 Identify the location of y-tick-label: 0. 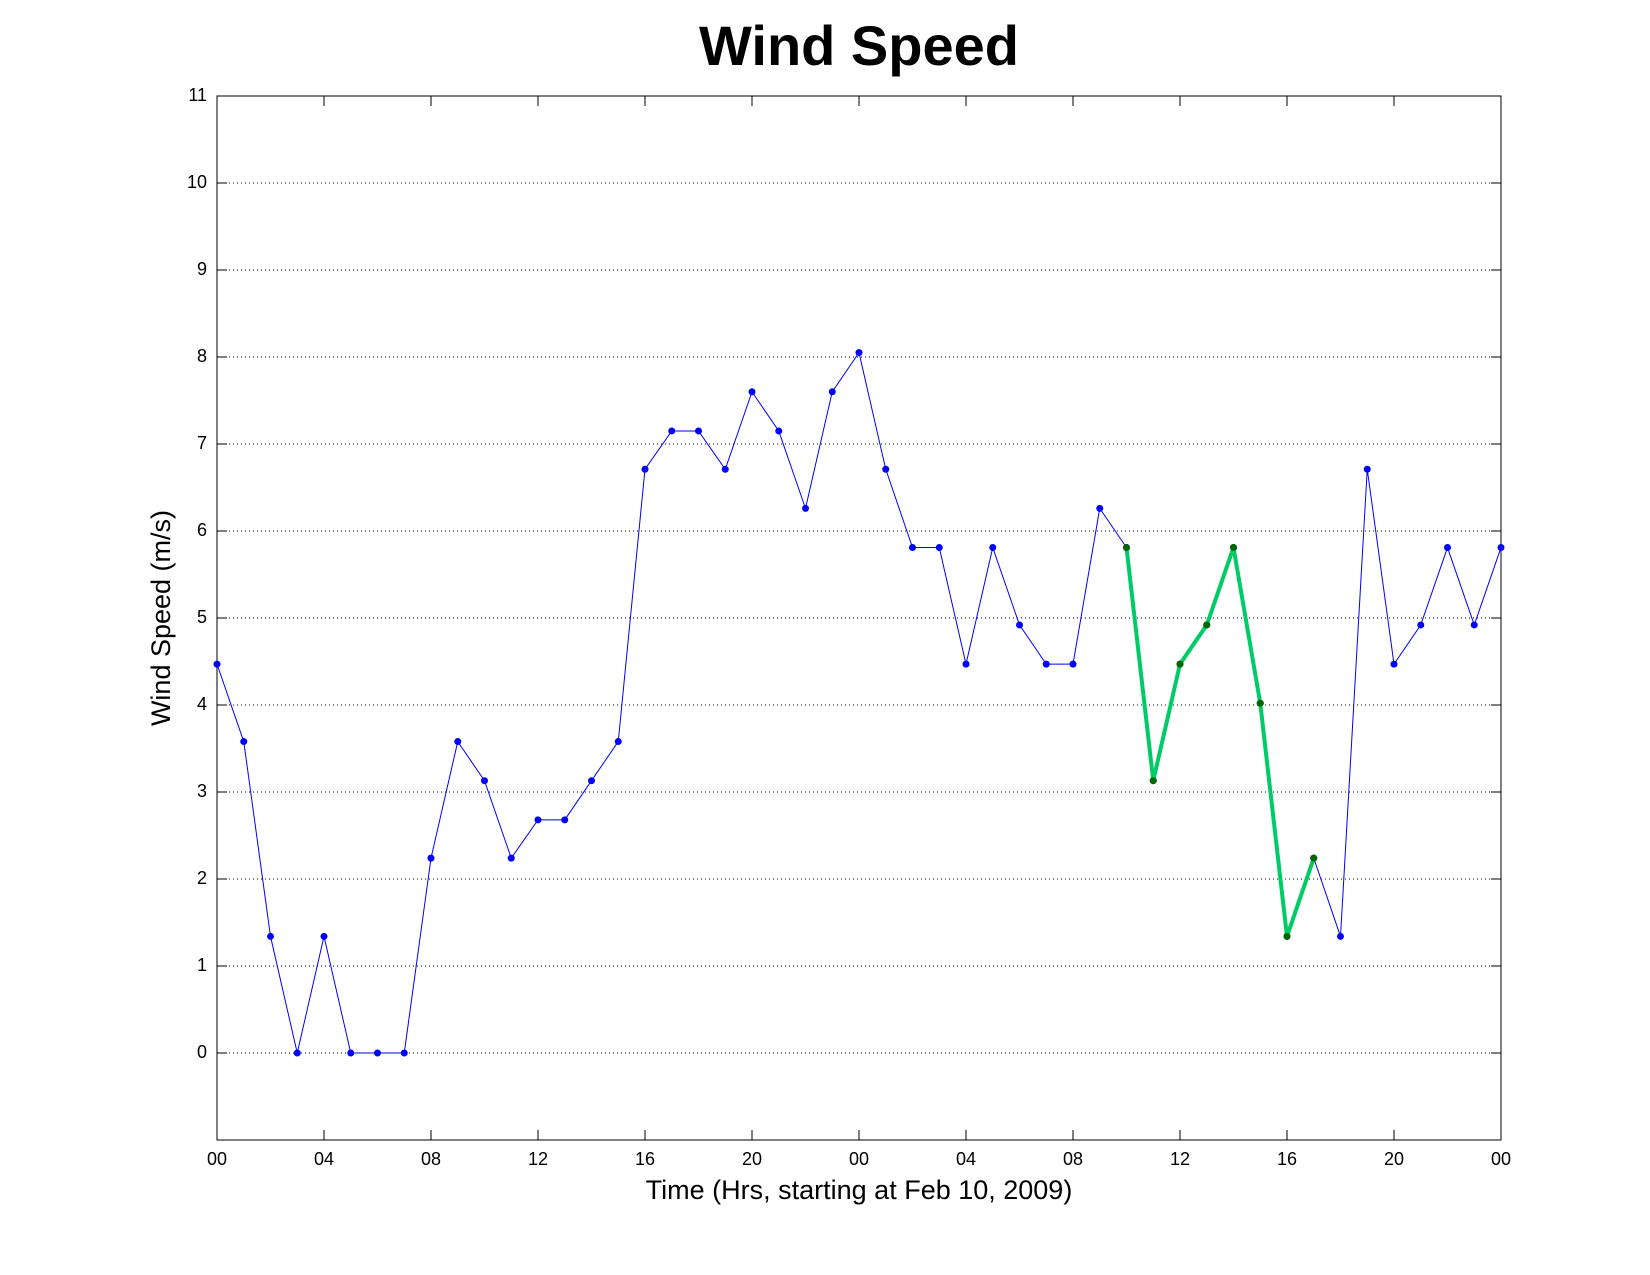
(202, 1052).